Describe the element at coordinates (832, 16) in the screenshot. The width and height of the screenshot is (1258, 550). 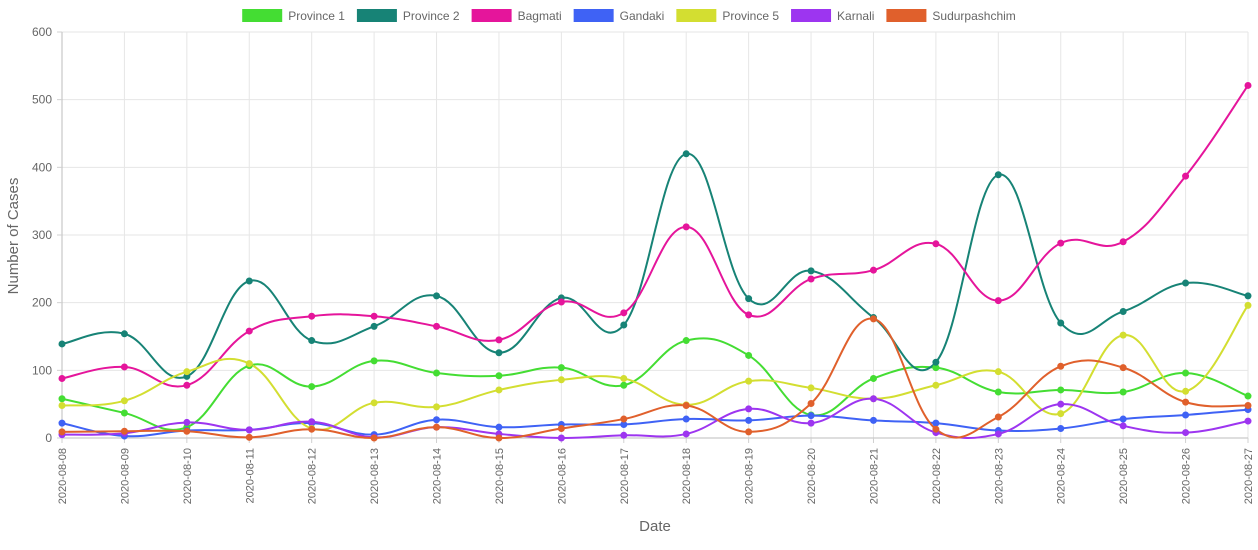
I see `legend-item-karnali: Karnali` at that location.